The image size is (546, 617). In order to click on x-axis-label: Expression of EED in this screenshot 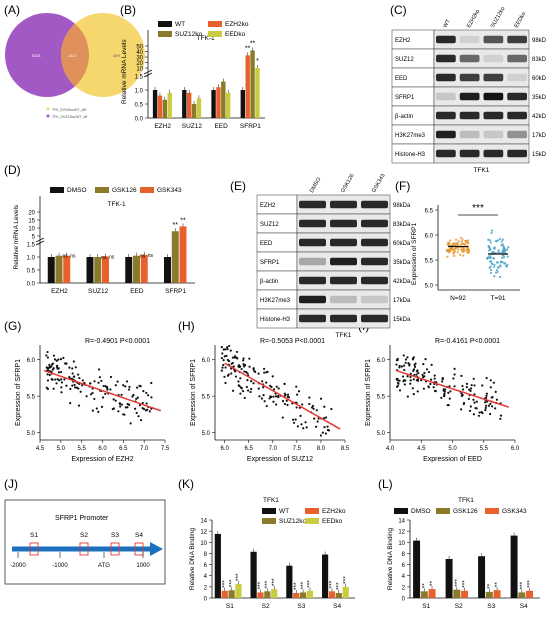, I will do `click(452, 459)`.